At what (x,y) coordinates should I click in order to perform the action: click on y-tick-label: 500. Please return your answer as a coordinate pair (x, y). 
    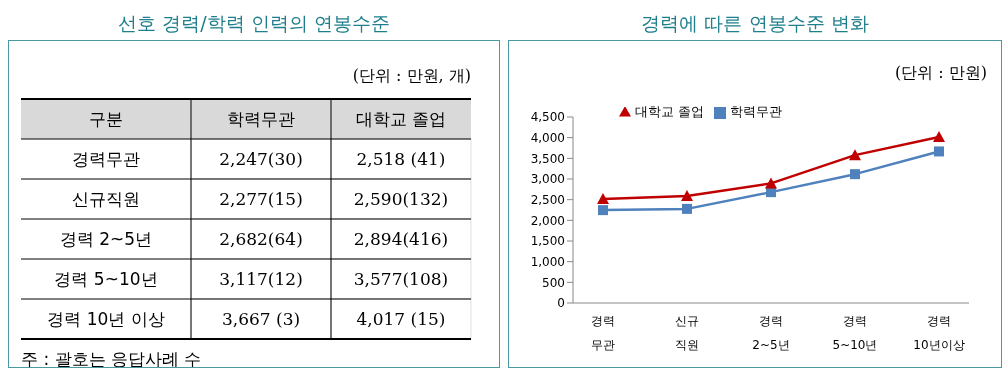
    Looking at the image, I should click on (553, 282).